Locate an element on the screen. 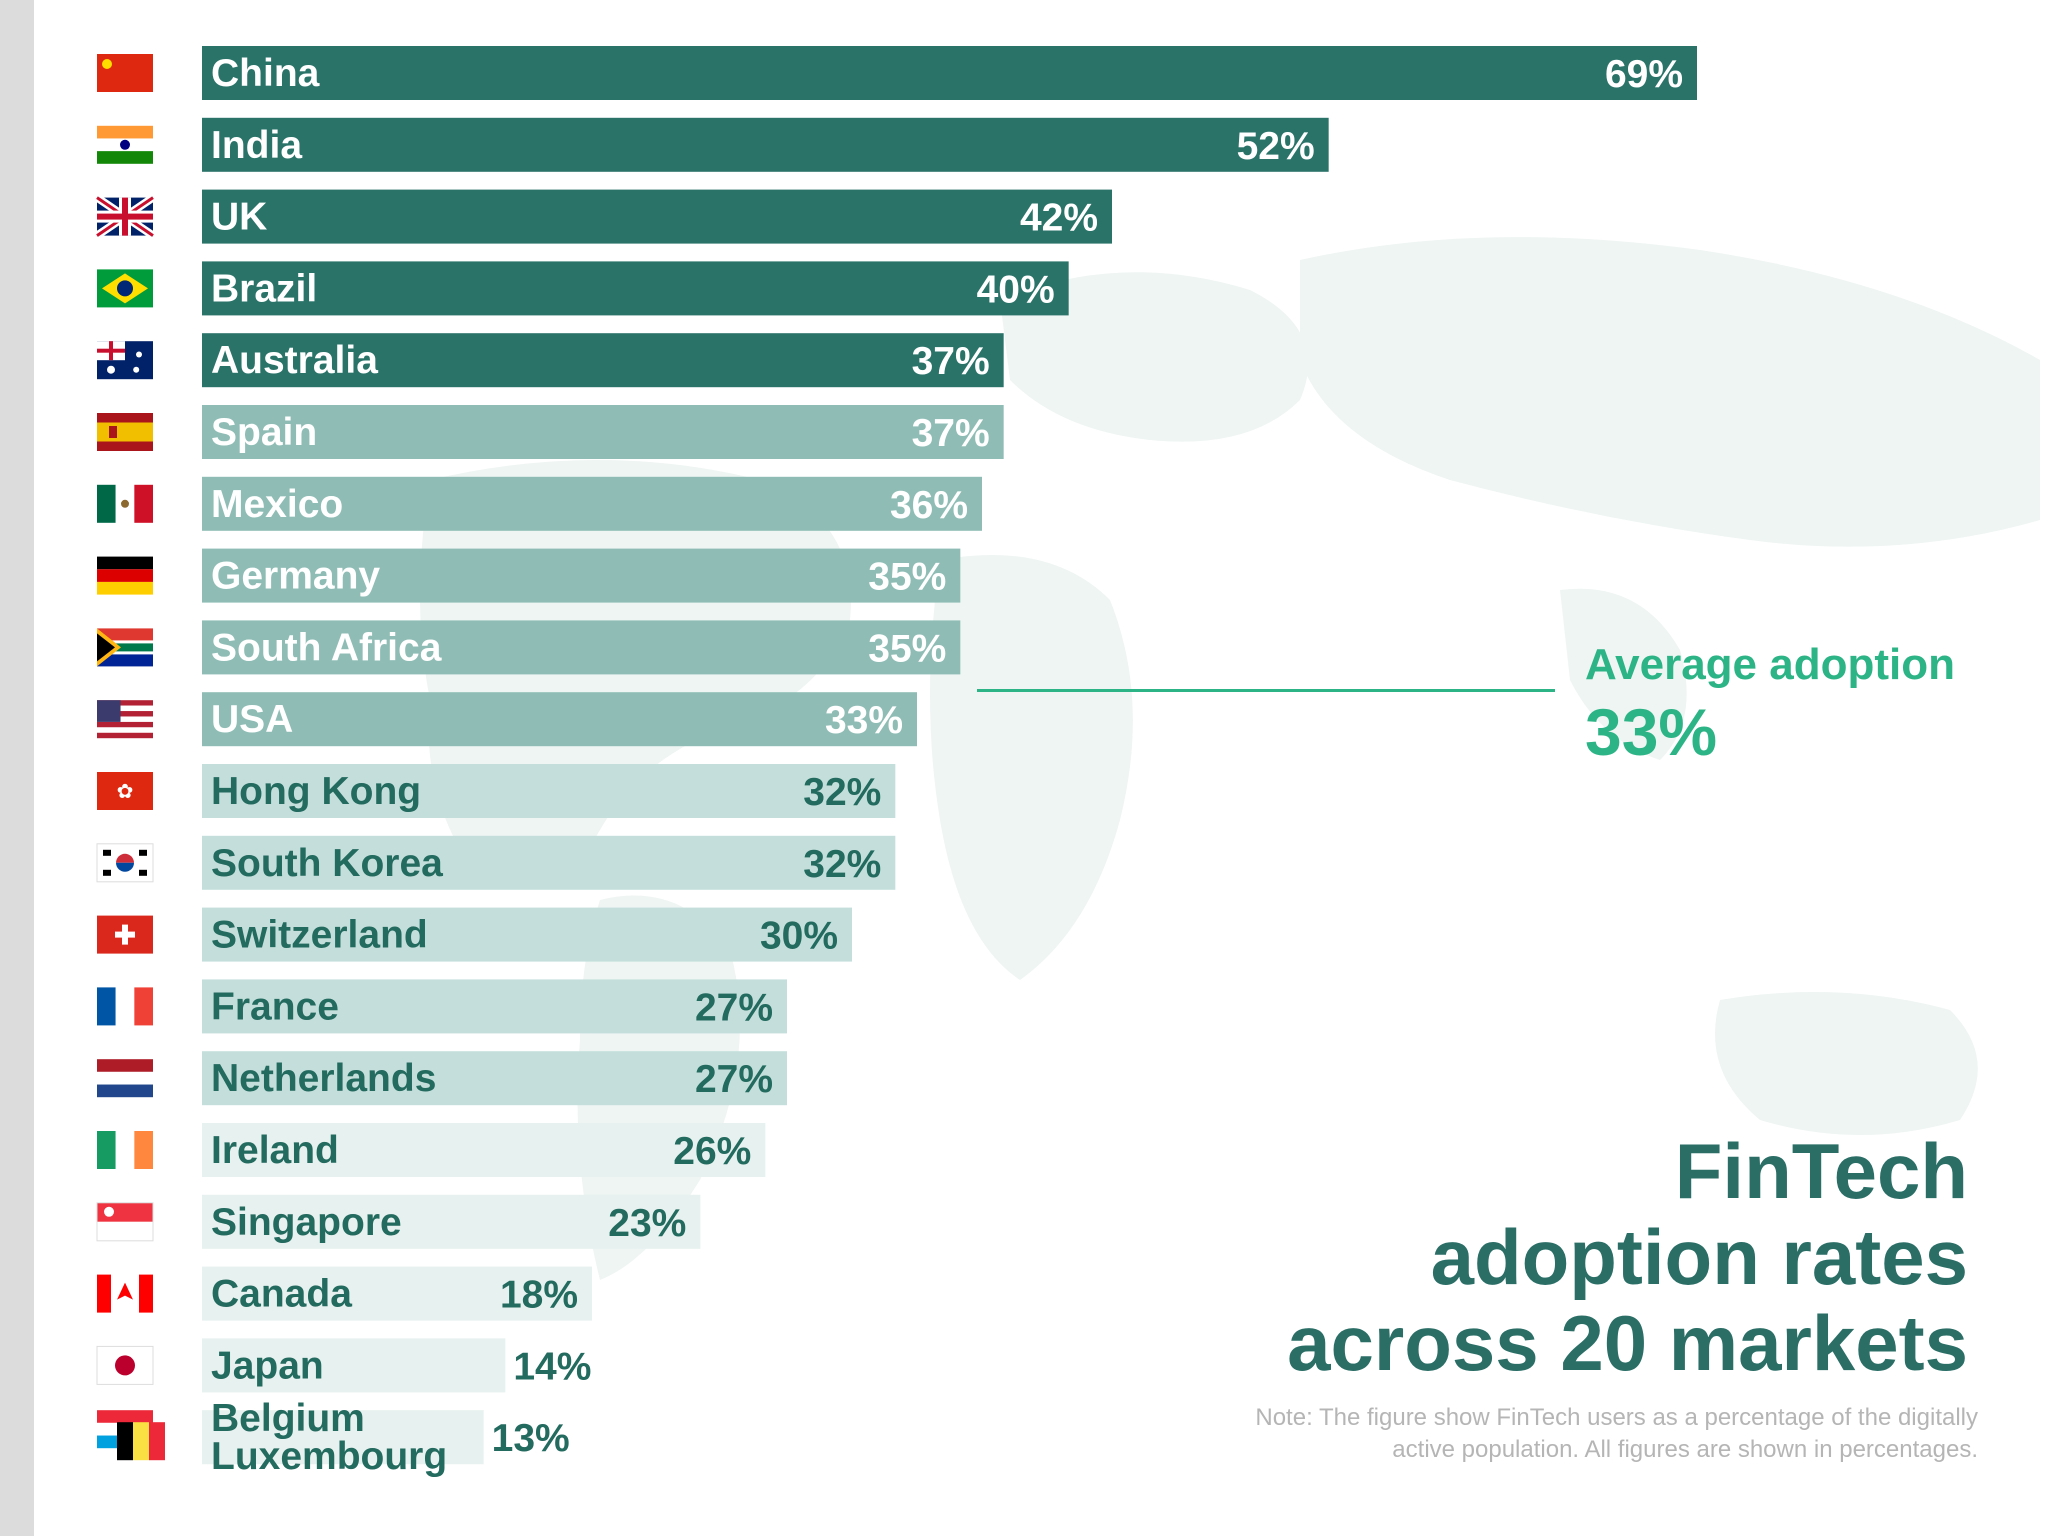 Image resolution: width=2048 pixels, height=1536 pixels. bar-row-netherlands: Netherlands 27% is located at coordinates (494, 1078).